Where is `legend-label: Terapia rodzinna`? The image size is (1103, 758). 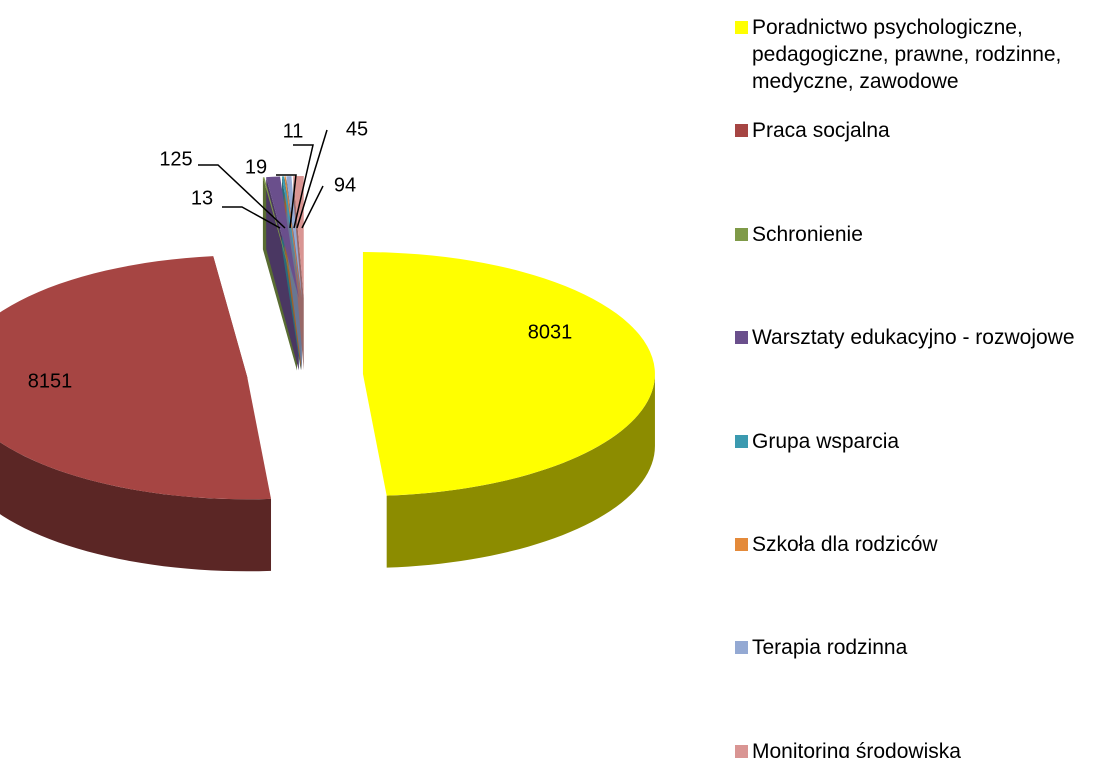
legend-label: Terapia rodzinna is located at coordinates (830, 648).